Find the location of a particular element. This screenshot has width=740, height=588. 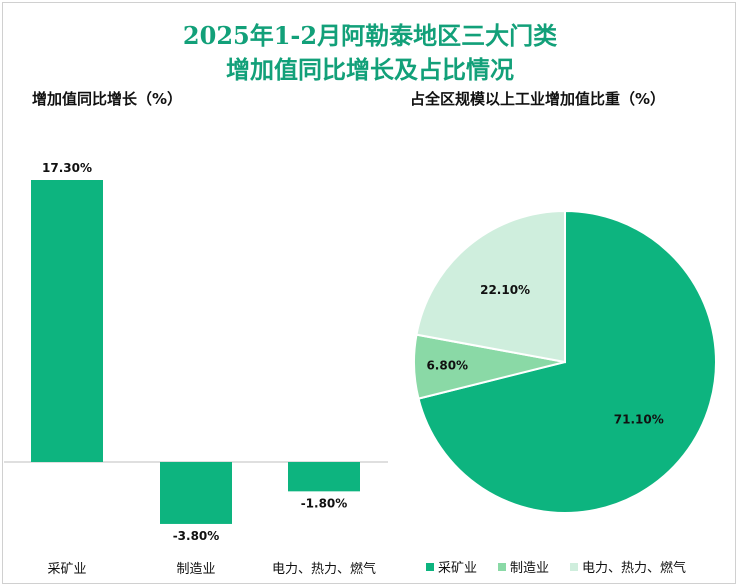

bar-category-label-1: 采矿业 is located at coordinates (66, 569).